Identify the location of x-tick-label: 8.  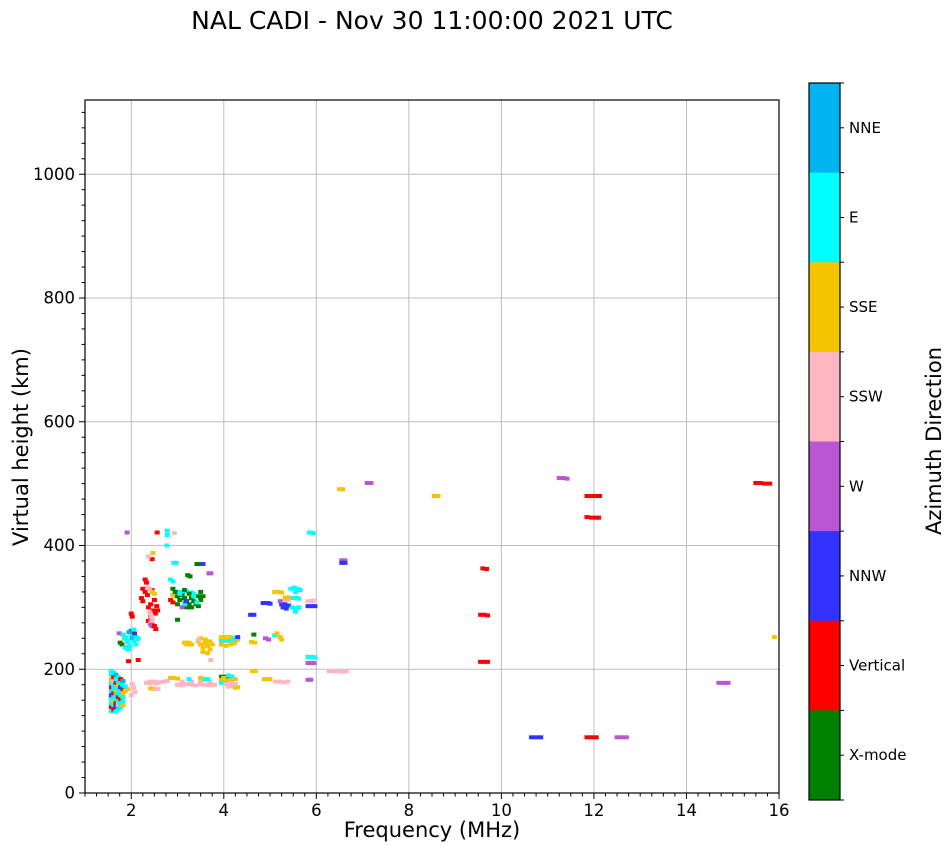
(409, 810).